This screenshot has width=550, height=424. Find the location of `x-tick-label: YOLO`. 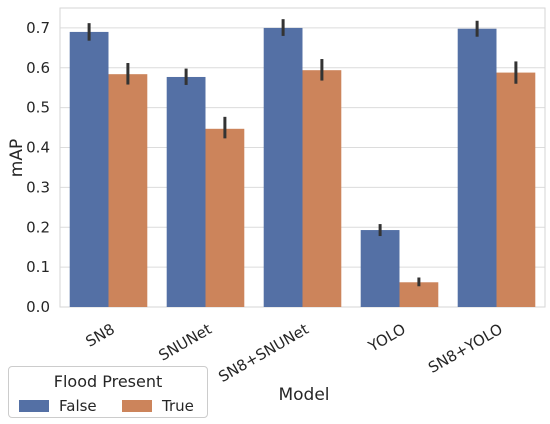

x-tick-label: YOLO is located at coordinates (386, 338).